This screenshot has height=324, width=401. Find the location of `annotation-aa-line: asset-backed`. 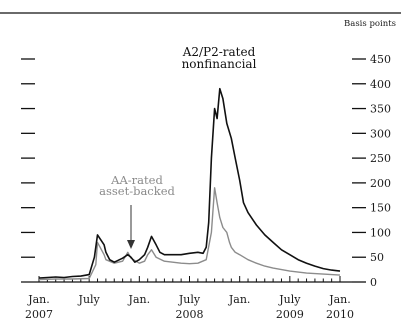

annotation-aa-line: asset-backed is located at coordinates (137, 191).